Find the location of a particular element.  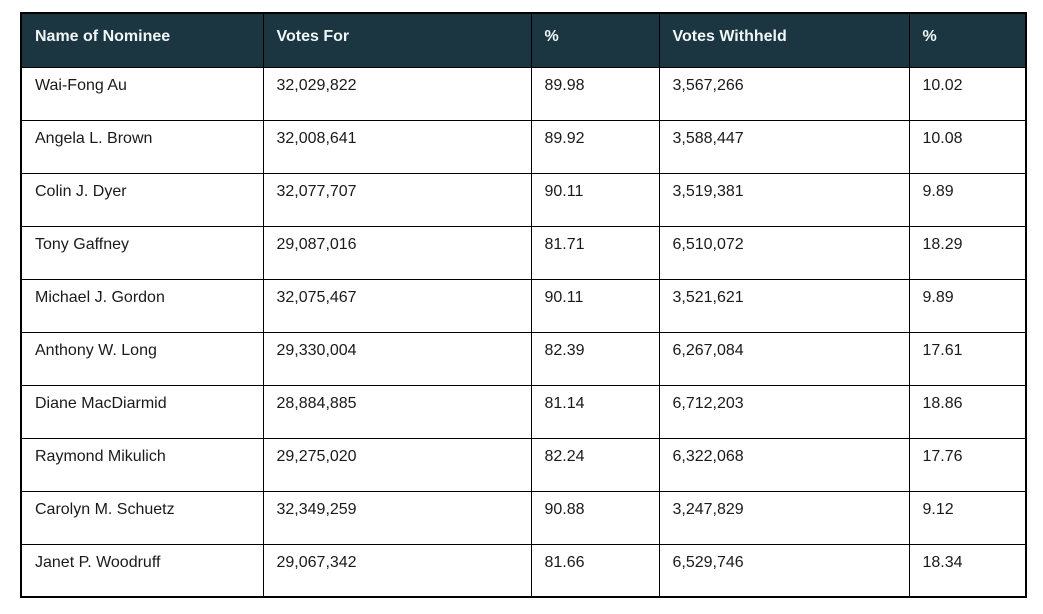

cell-nominee-name: Anthony W. Long is located at coordinates (142, 358).